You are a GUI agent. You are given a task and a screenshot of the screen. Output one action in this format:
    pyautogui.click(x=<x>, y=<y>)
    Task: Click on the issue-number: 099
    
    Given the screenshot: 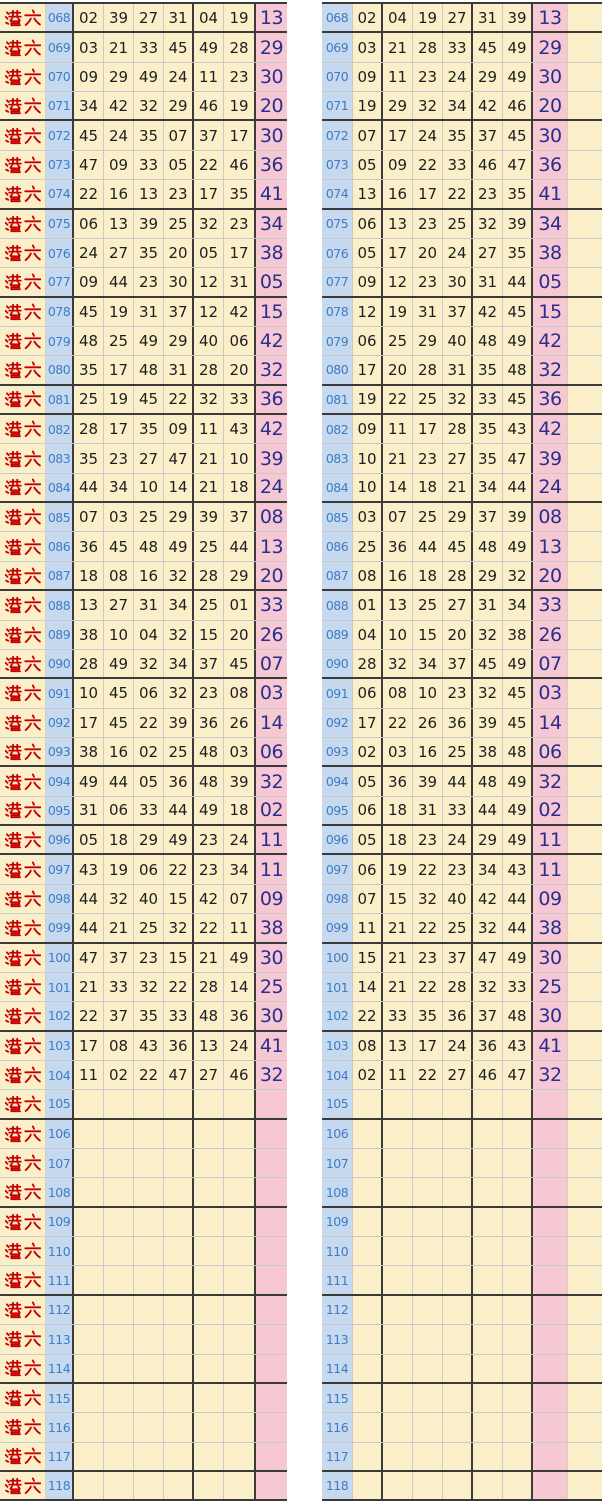 What is the action you would take?
    pyautogui.click(x=337, y=928)
    